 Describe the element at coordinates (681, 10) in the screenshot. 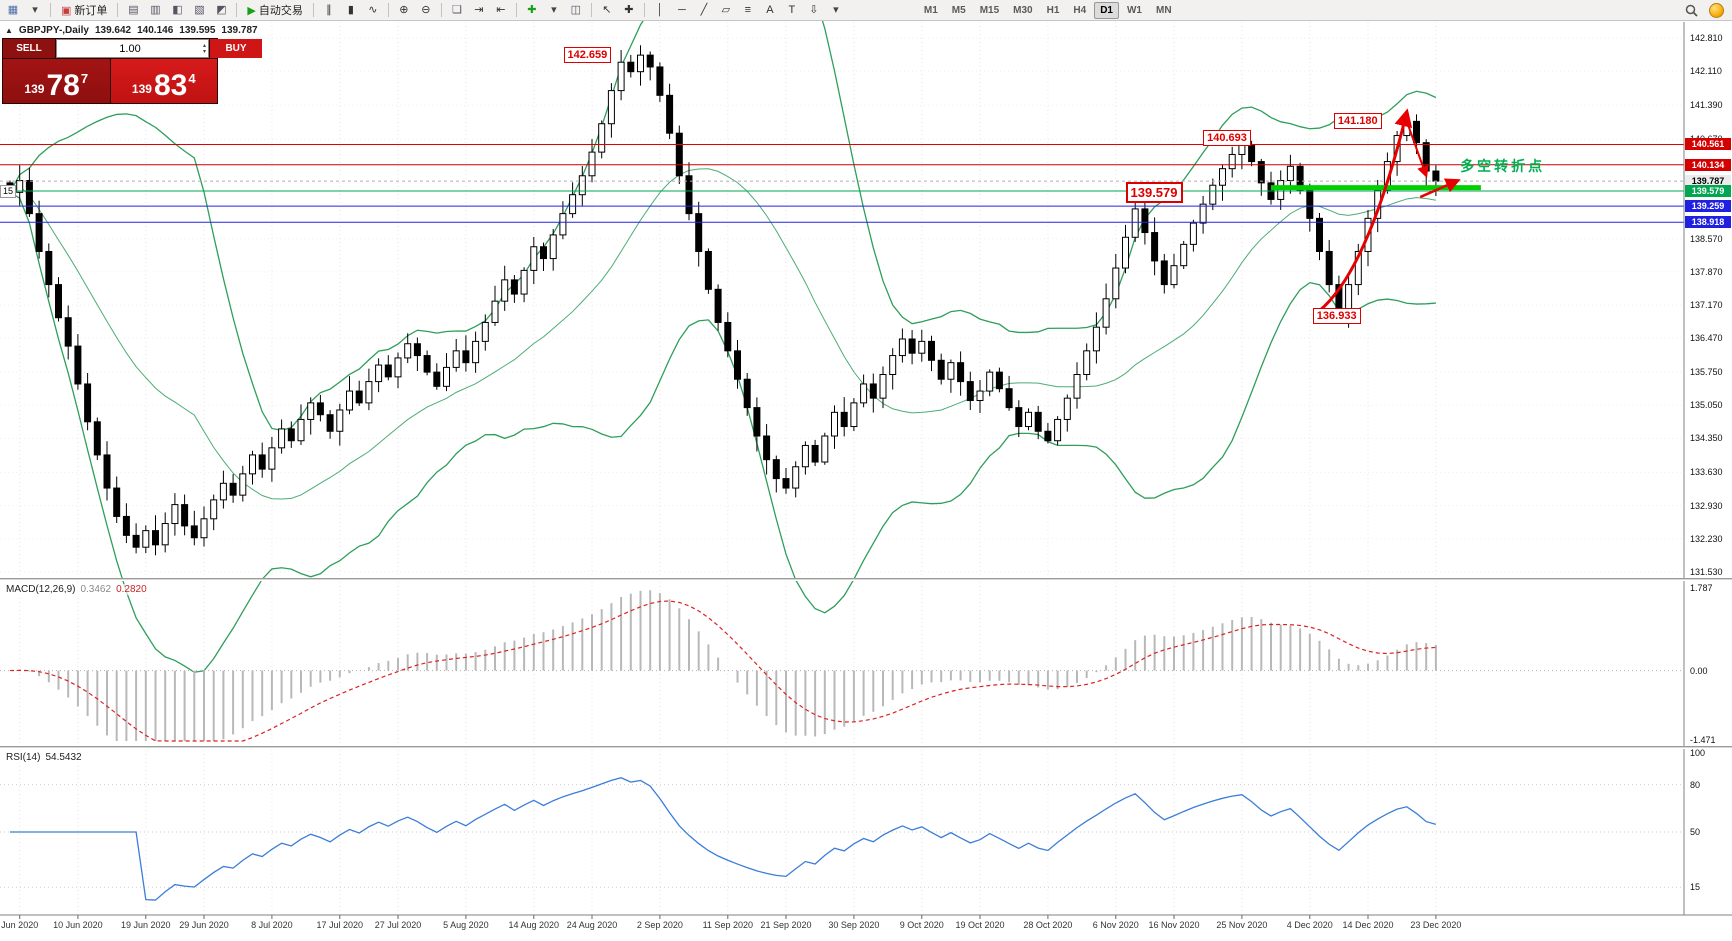

I see `horizontal-line-icon: ─` at that location.